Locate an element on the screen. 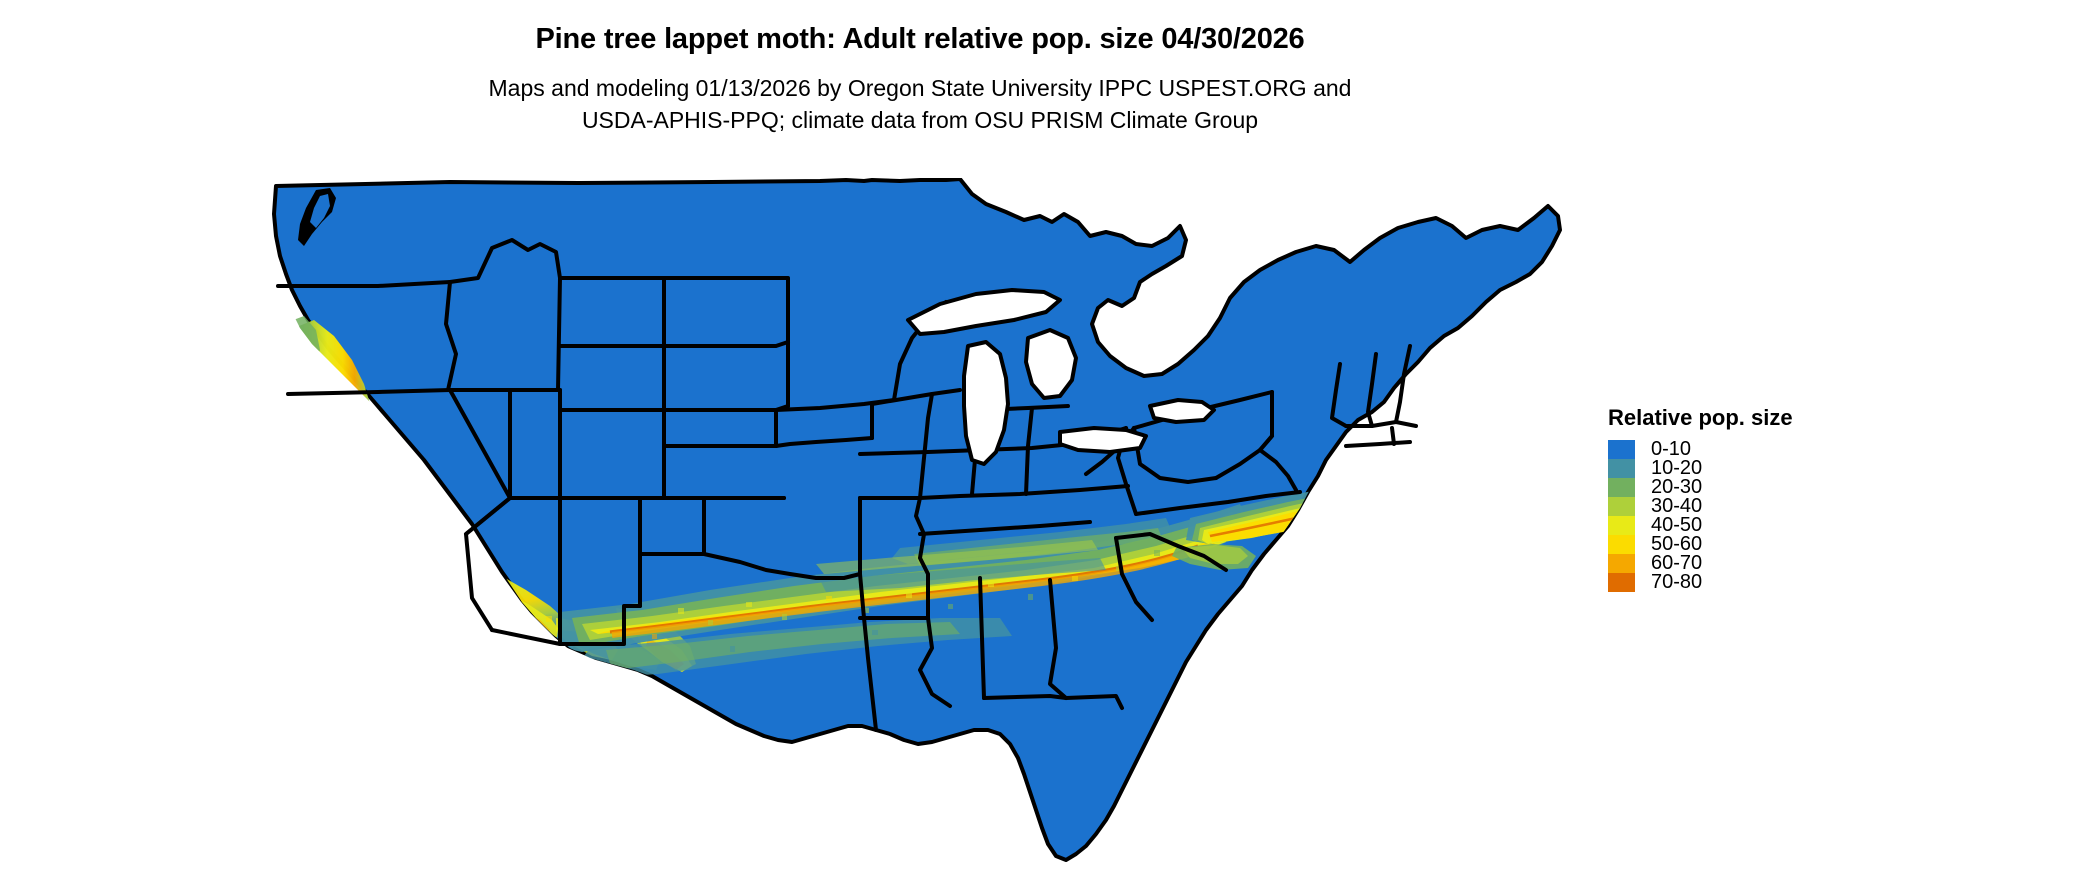 This screenshot has height=892, width=2100. legend-row: 70-80 is located at coordinates (1758, 582).